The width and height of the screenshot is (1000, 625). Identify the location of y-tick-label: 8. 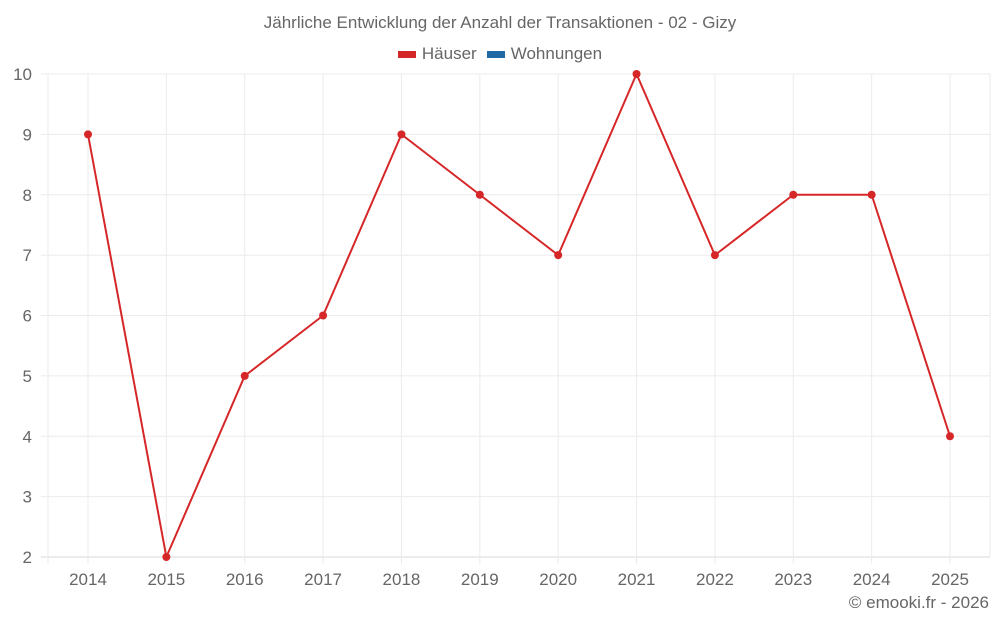
(27, 195).